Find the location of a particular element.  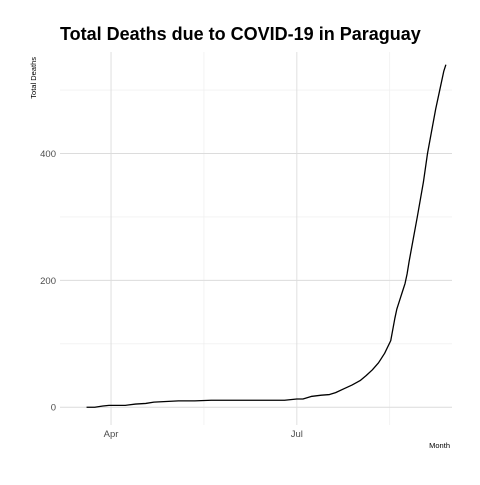

x-axis-label: Month is located at coordinates (439, 445).